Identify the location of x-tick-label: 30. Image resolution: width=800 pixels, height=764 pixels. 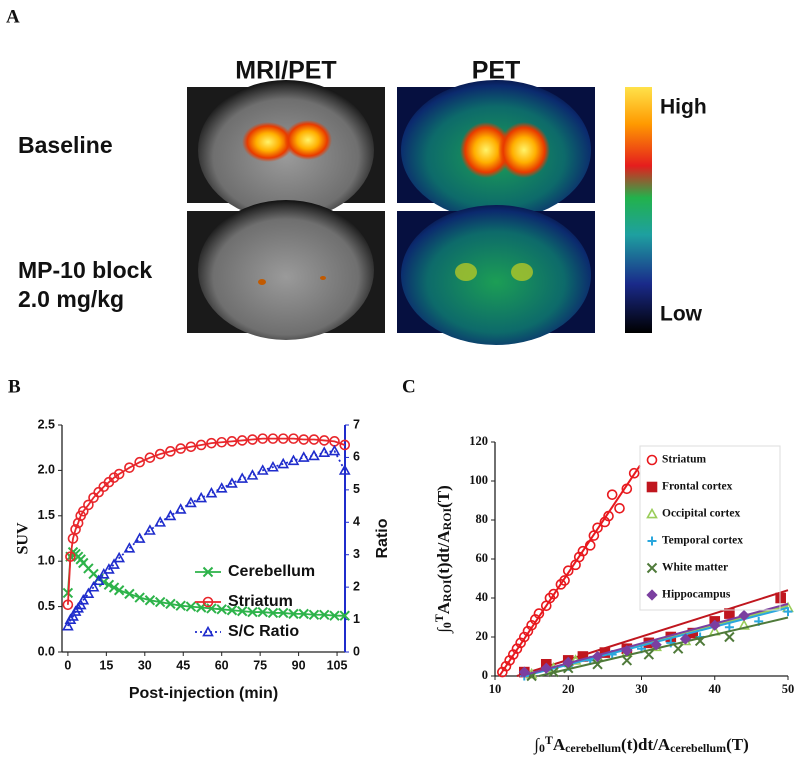
(641, 689).